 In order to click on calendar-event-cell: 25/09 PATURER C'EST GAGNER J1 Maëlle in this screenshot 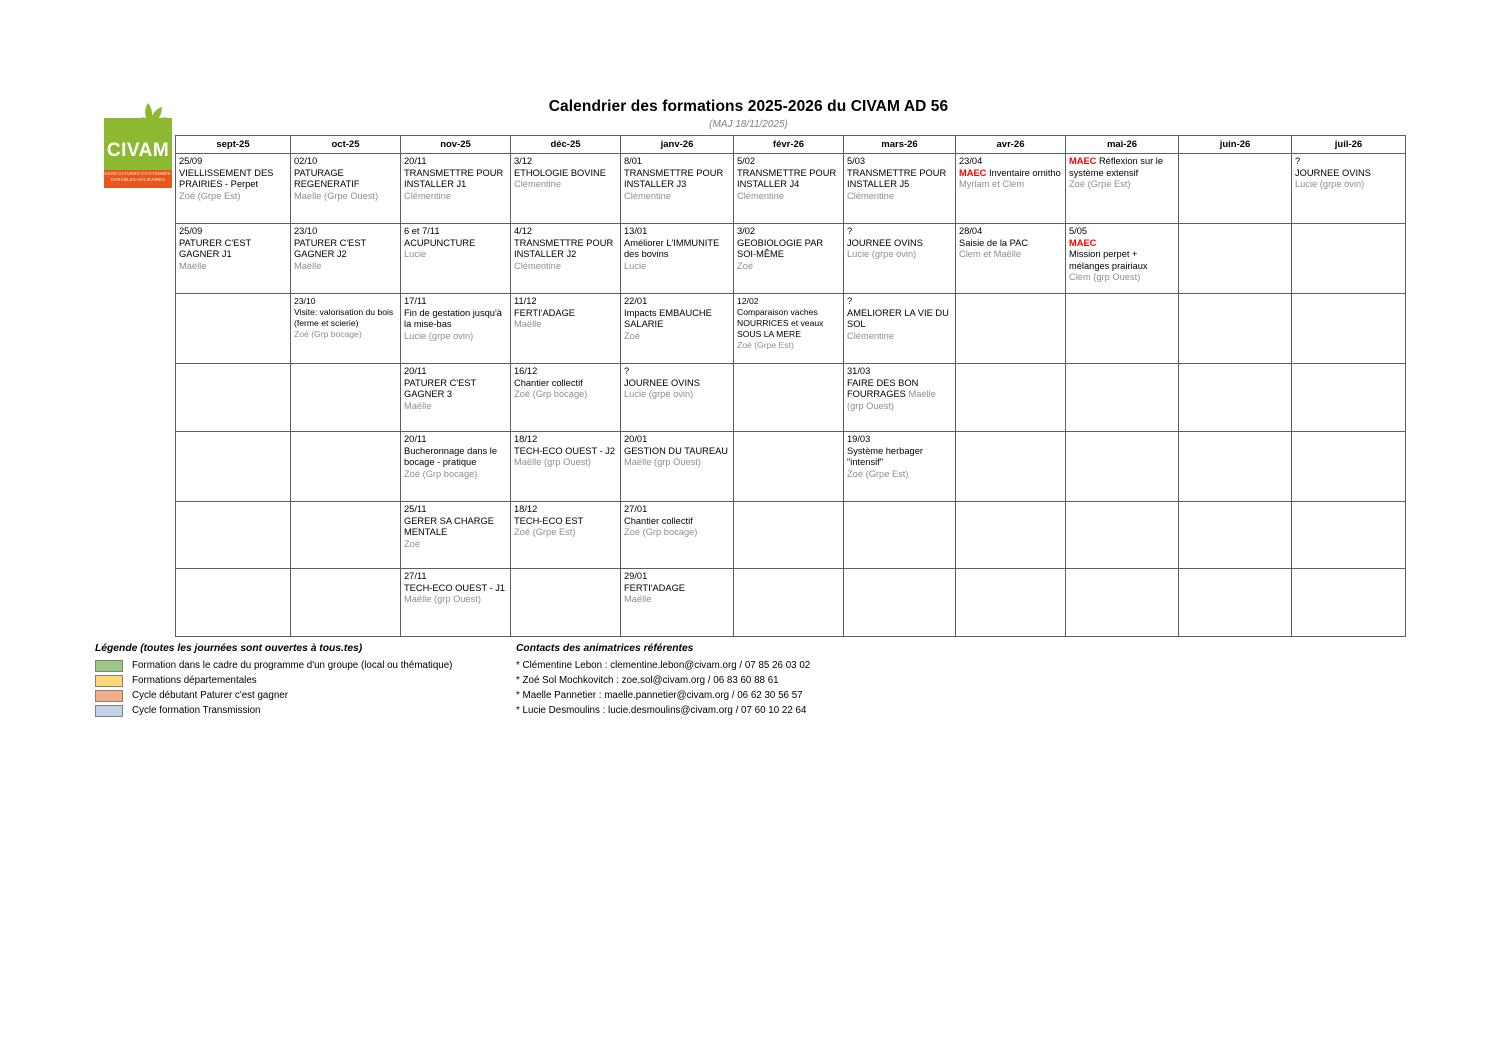, I will do `click(233, 258)`.